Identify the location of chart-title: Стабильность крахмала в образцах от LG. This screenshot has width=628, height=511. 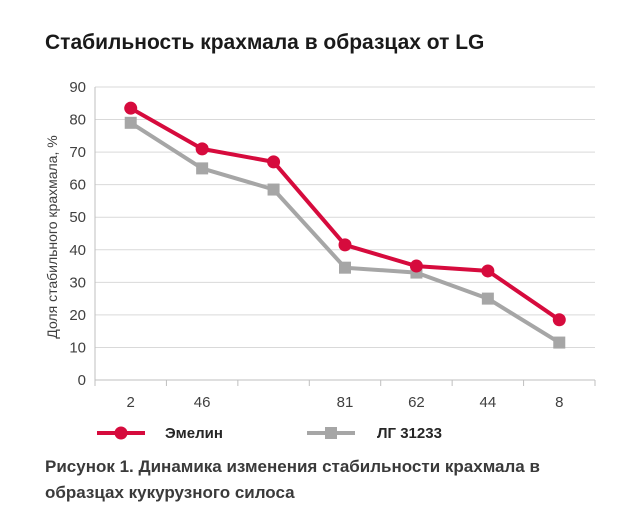
(265, 42).